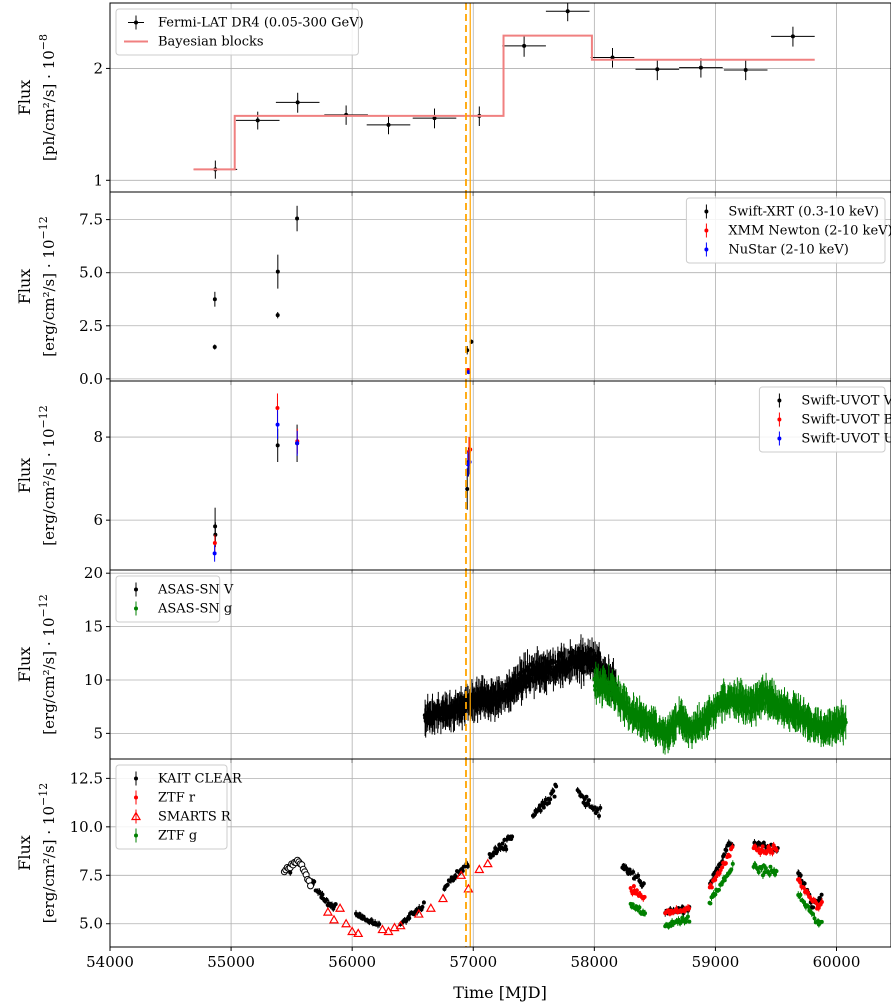 This screenshot has height=1007, width=891. What do you see at coordinates (181, 817) in the screenshot?
I see `legend-entry: SMARTS R` at bounding box center [181, 817].